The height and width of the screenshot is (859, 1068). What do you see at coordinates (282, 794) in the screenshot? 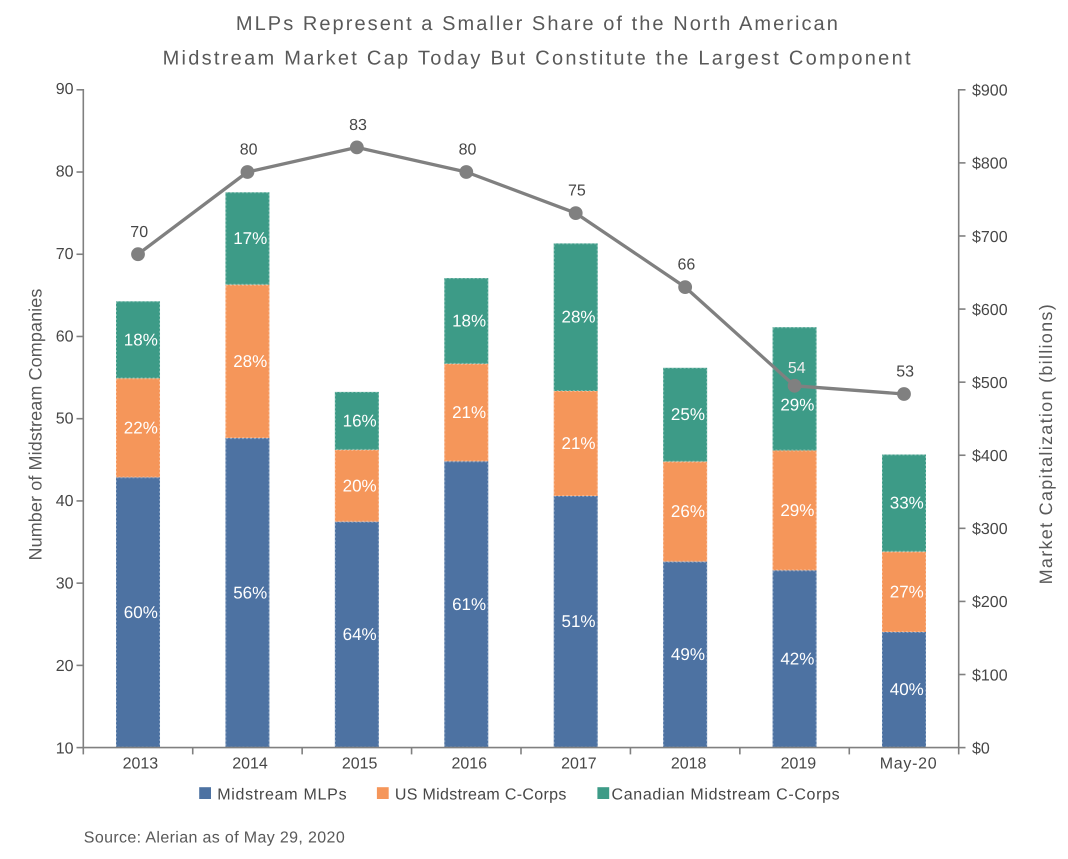
I see `svg-text: Midstream MLPs` at bounding box center [282, 794].